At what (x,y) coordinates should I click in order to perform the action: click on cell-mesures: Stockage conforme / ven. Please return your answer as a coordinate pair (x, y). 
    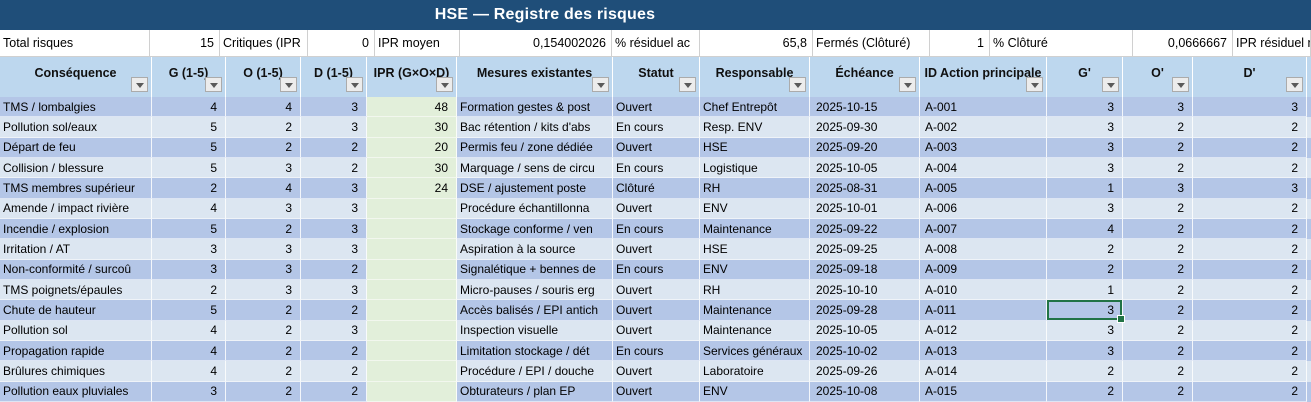
    Looking at the image, I should click on (535, 229).